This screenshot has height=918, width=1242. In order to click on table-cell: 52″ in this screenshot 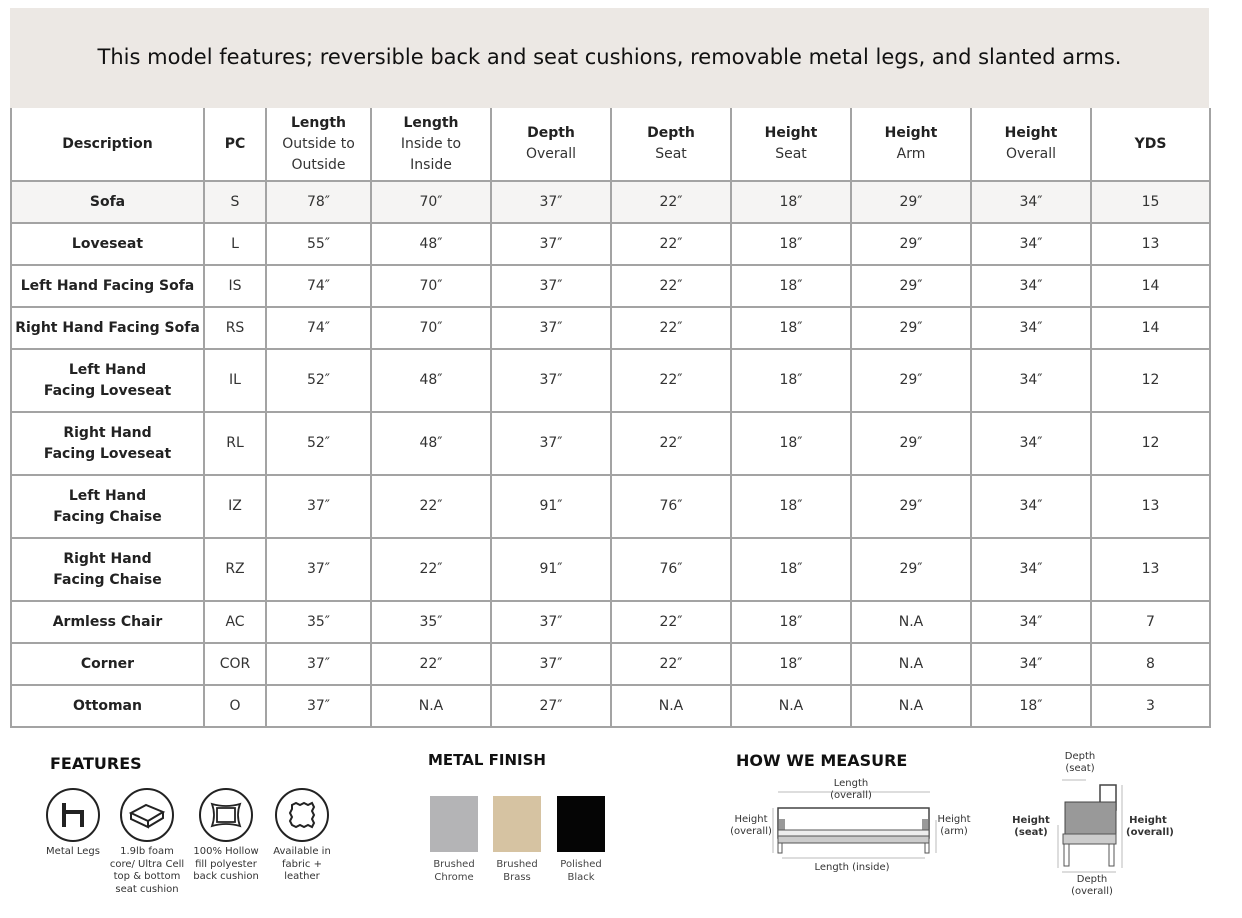, I will do `click(318, 380)`.